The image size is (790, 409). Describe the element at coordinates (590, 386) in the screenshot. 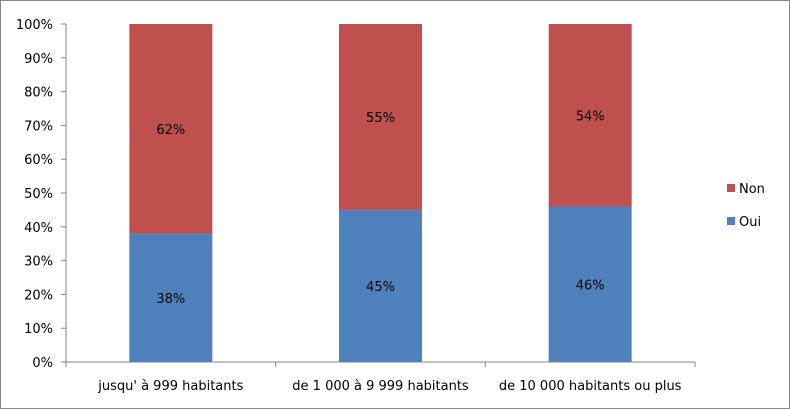

I see `x-tick-label: de 10 000 habitants ou plus` at that location.